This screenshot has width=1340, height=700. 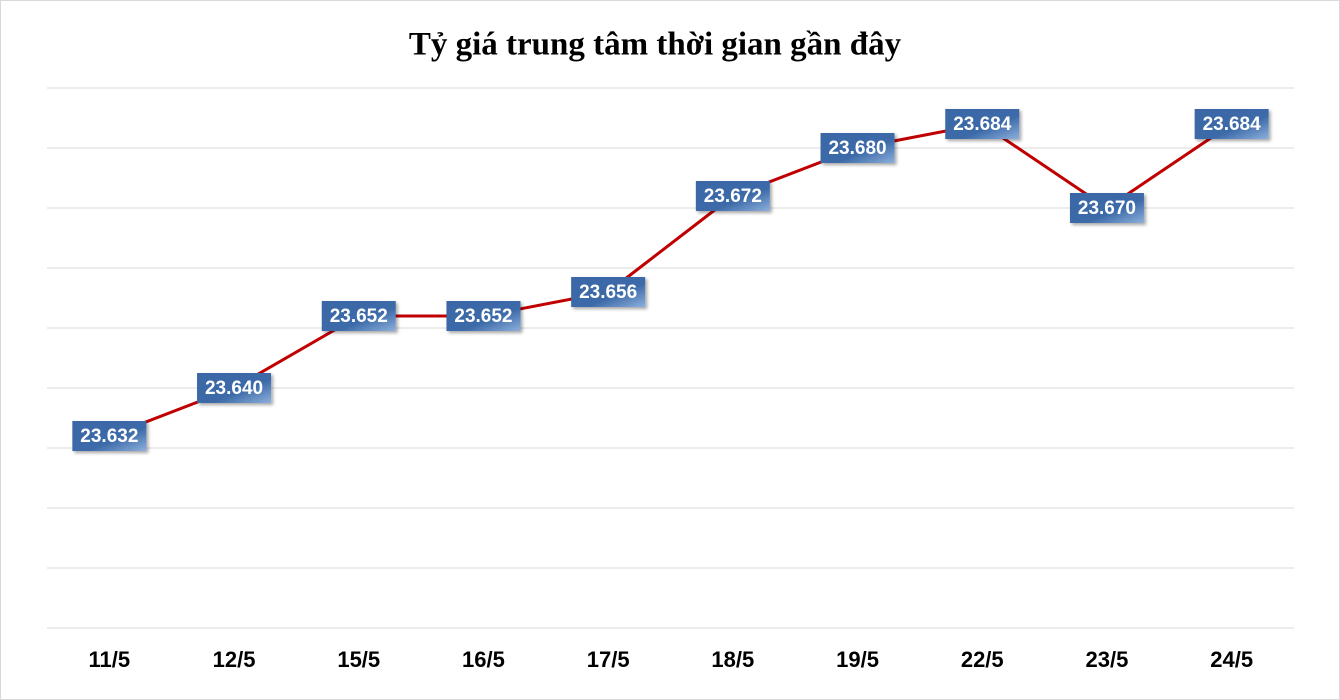 I want to click on value-label: 23.680, so click(x=857, y=148).